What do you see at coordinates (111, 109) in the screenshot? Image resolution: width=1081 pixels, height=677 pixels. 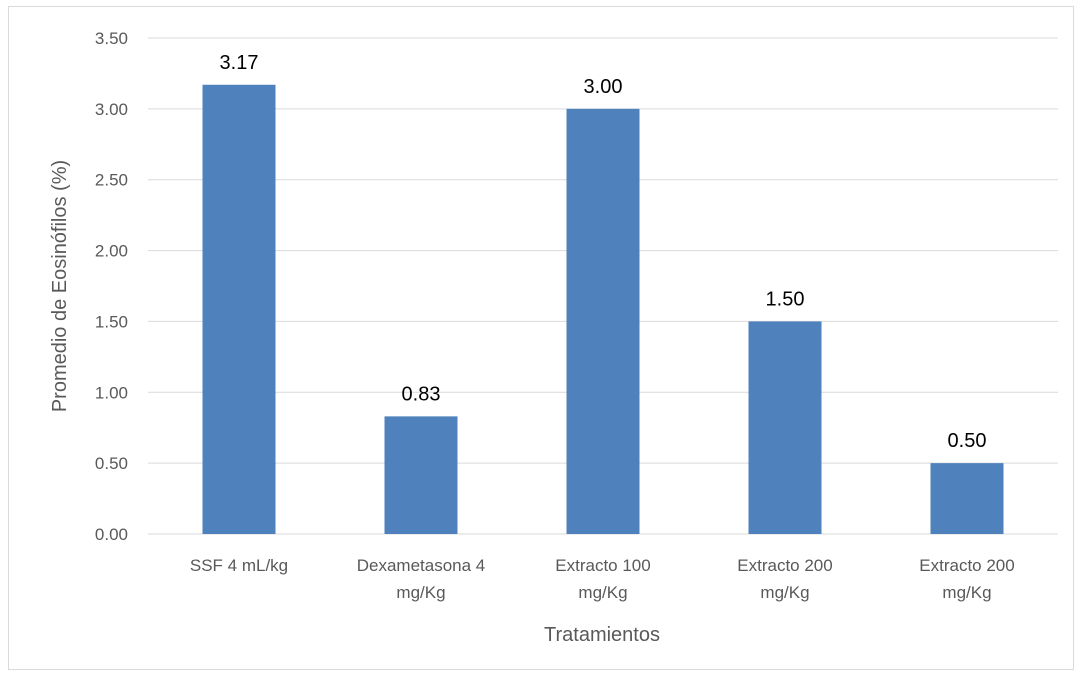 I see `y-tick-label: 3.00` at bounding box center [111, 109].